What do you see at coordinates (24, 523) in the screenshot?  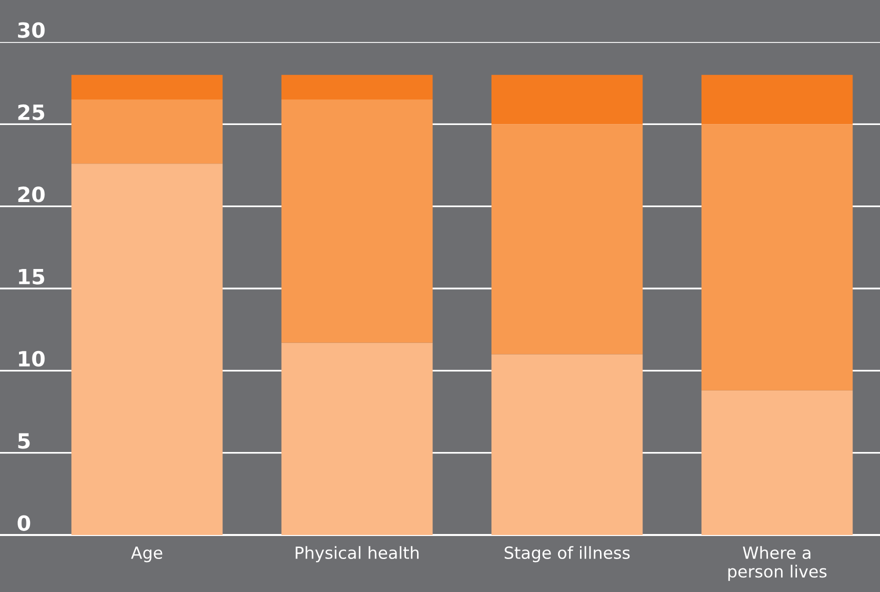 I see `y-tick-label: 0` at bounding box center [24, 523].